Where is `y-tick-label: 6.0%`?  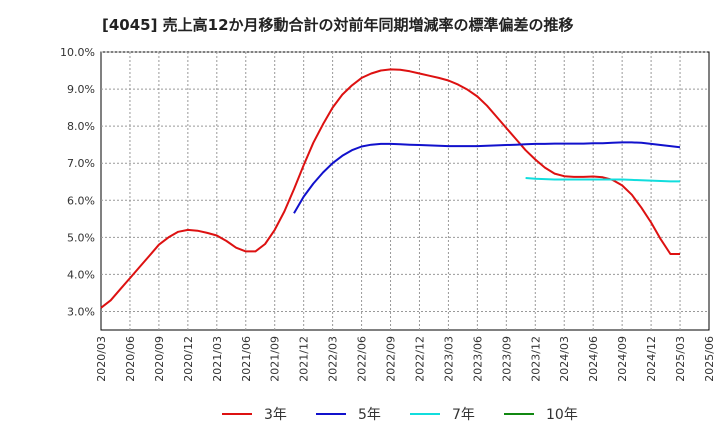
y-tick-label: 6.0% is located at coordinates (81, 200).